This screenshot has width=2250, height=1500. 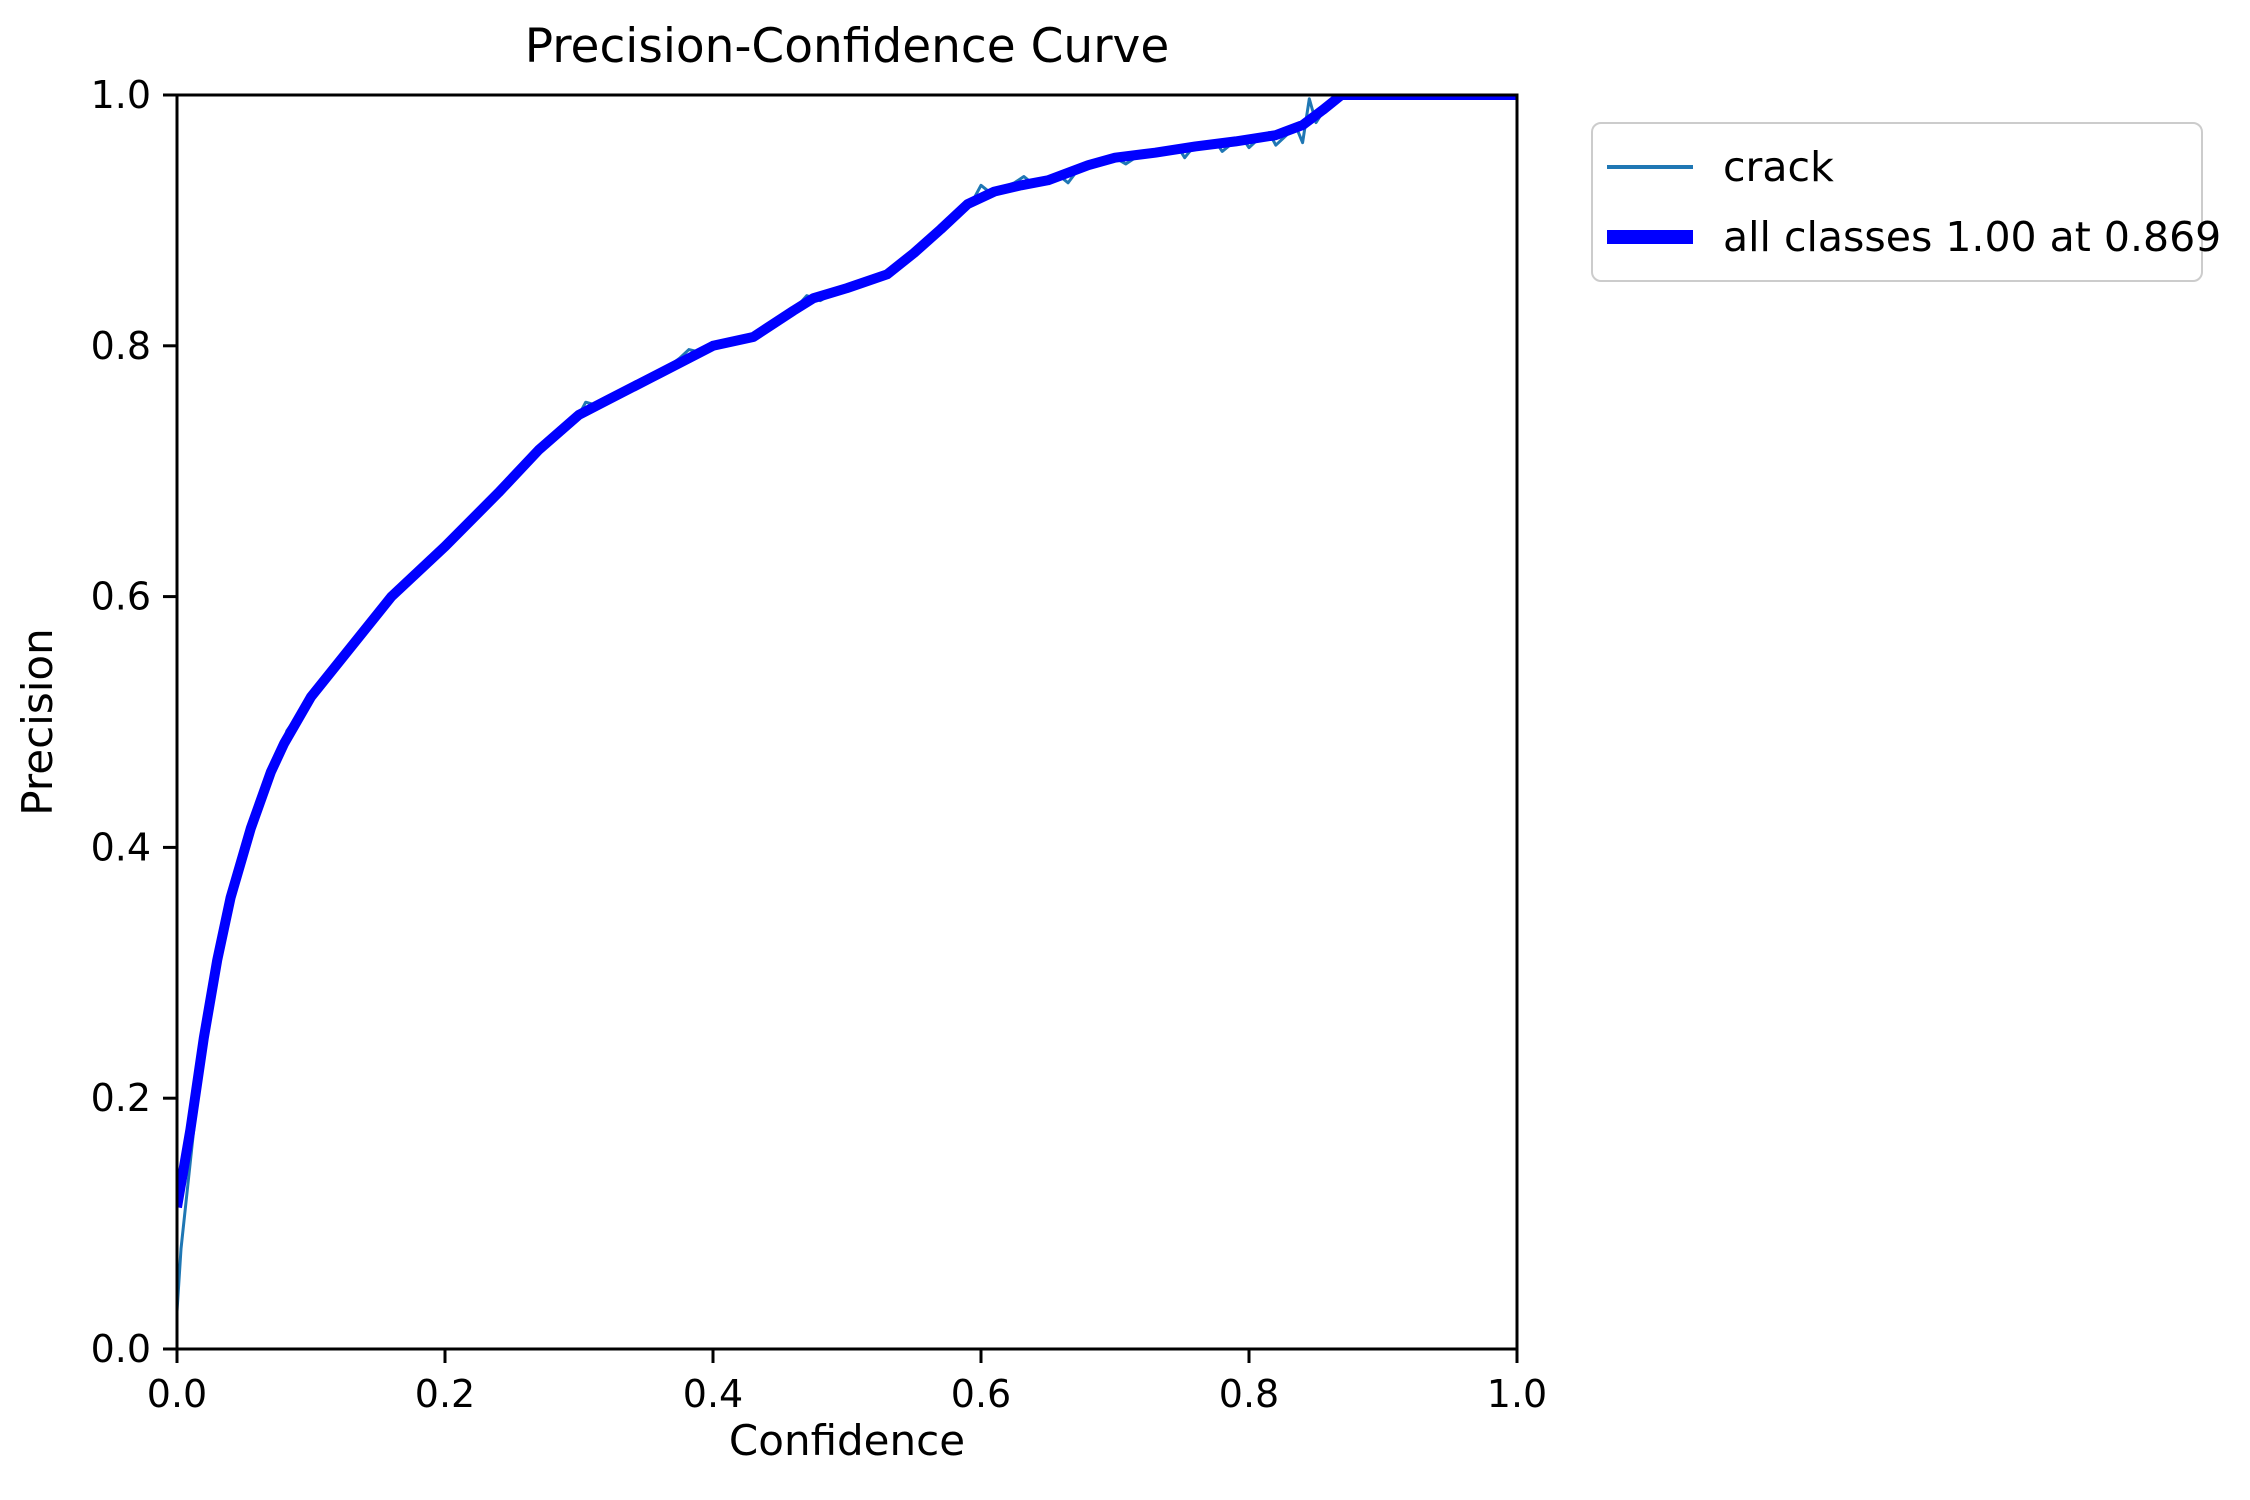 What do you see at coordinates (445, 1394) in the screenshot?
I see `x-tick-label: 0.2` at bounding box center [445, 1394].